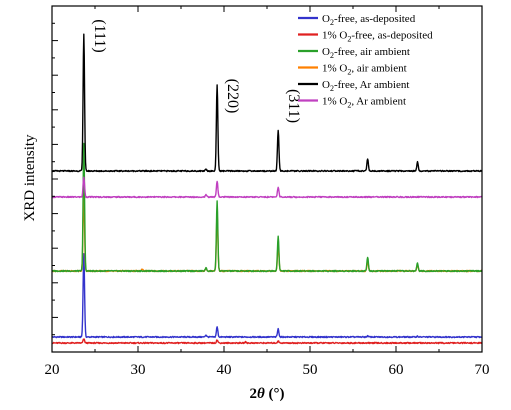  What do you see at coordinates (293, 106) in the screenshot?
I see `peak-label: (311)` at bounding box center [293, 106].